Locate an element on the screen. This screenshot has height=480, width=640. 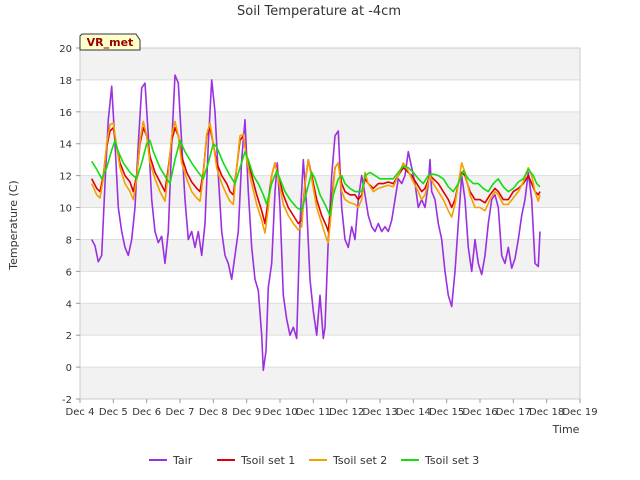
x-tick-label: Dec 8 is located at coordinates (213, 412).